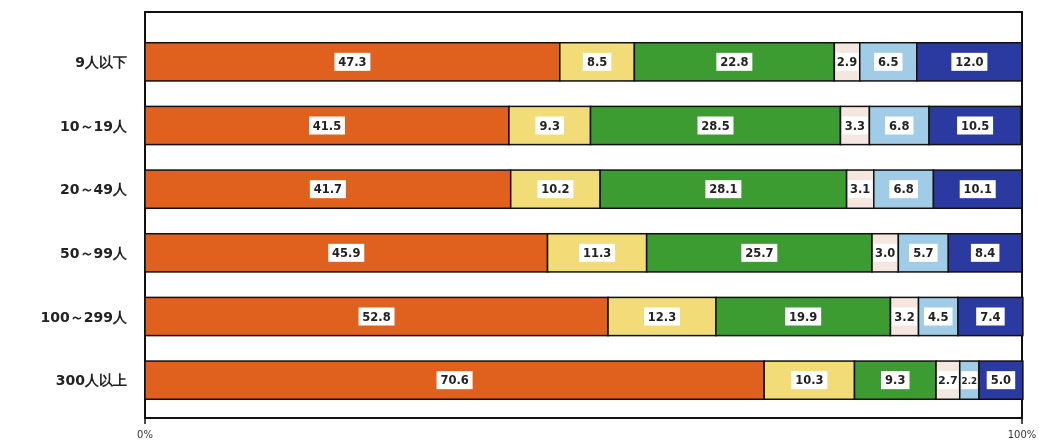 The width and height of the screenshot is (1039, 443). What do you see at coordinates (715, 125) in the screenshot?
I see `data-label: 28.5` at bounding box center [715, 125].